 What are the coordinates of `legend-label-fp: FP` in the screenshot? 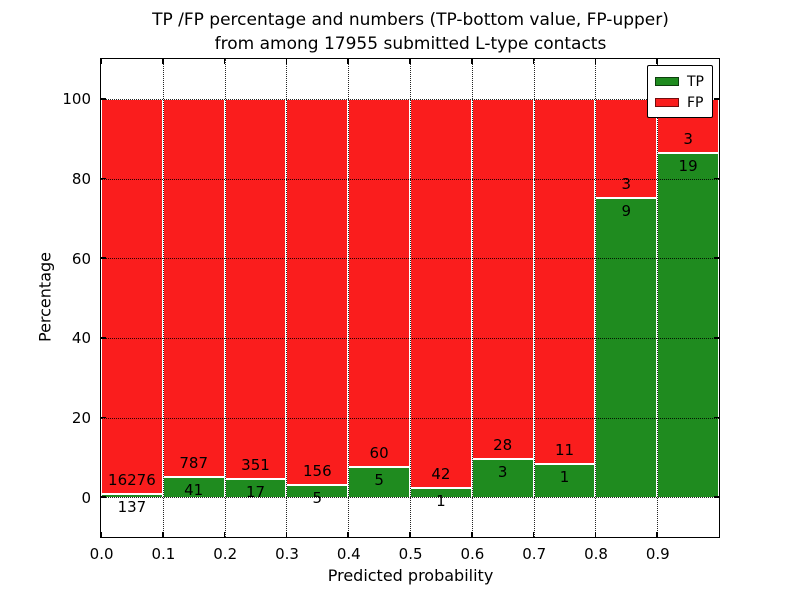 It's located at (695, 102).